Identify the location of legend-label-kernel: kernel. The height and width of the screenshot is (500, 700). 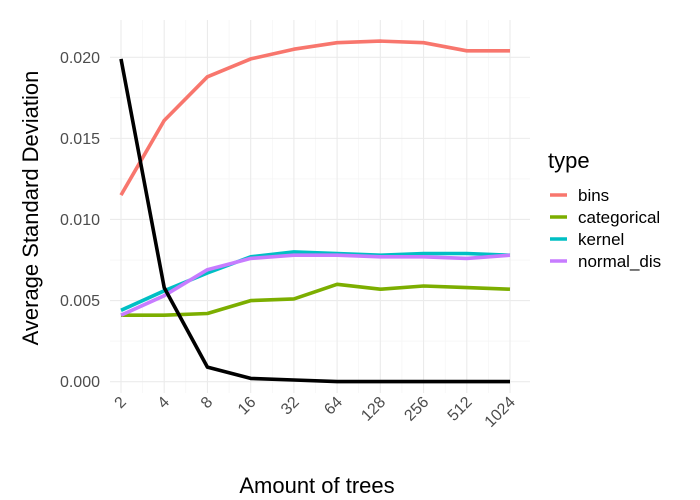
(601, 239).